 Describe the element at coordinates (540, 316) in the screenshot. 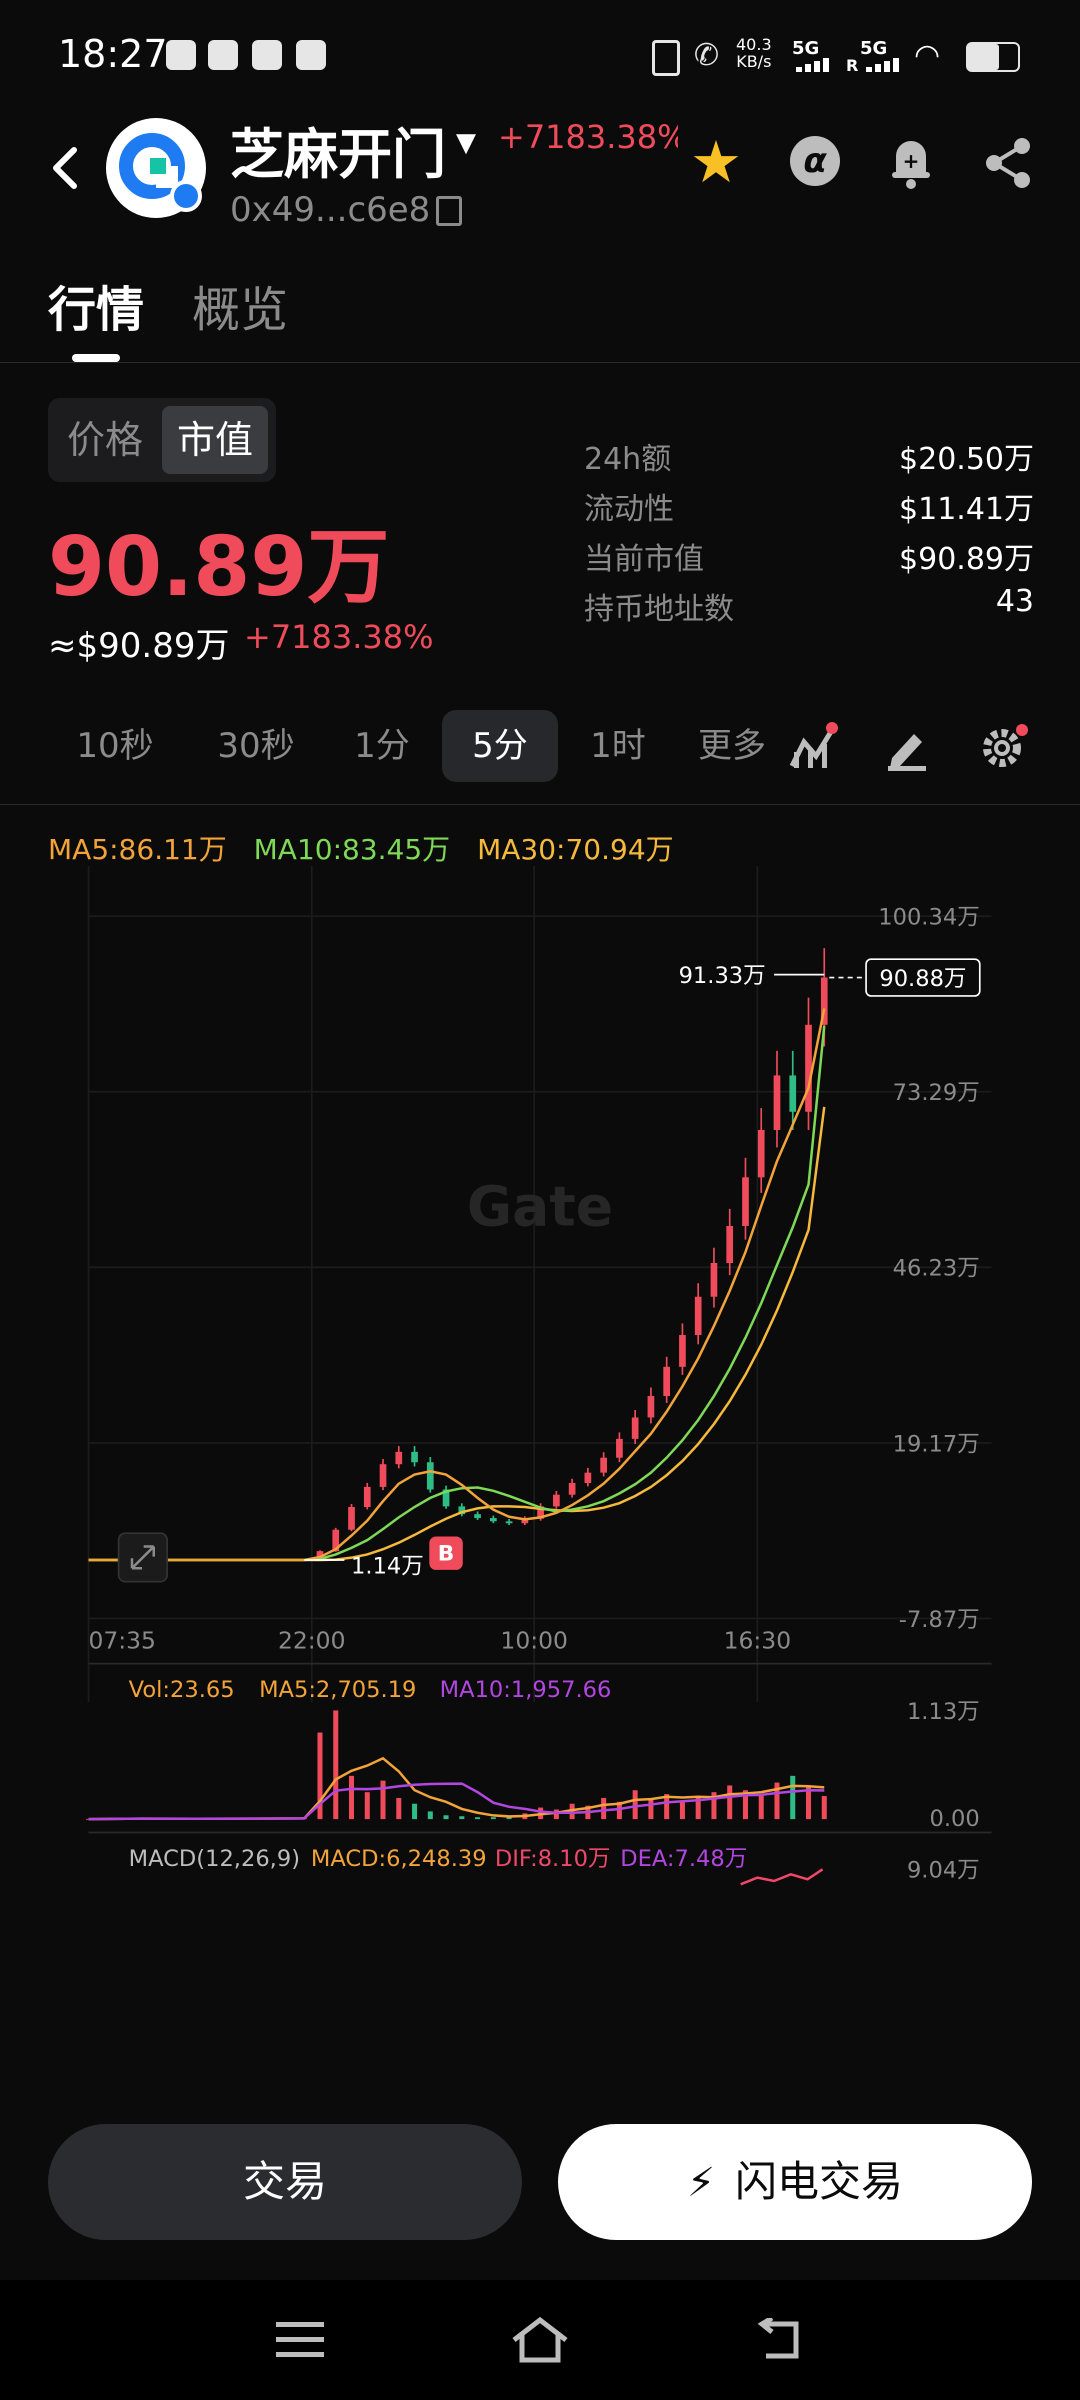

I see `main-tabs: 行情 概览` at that location.